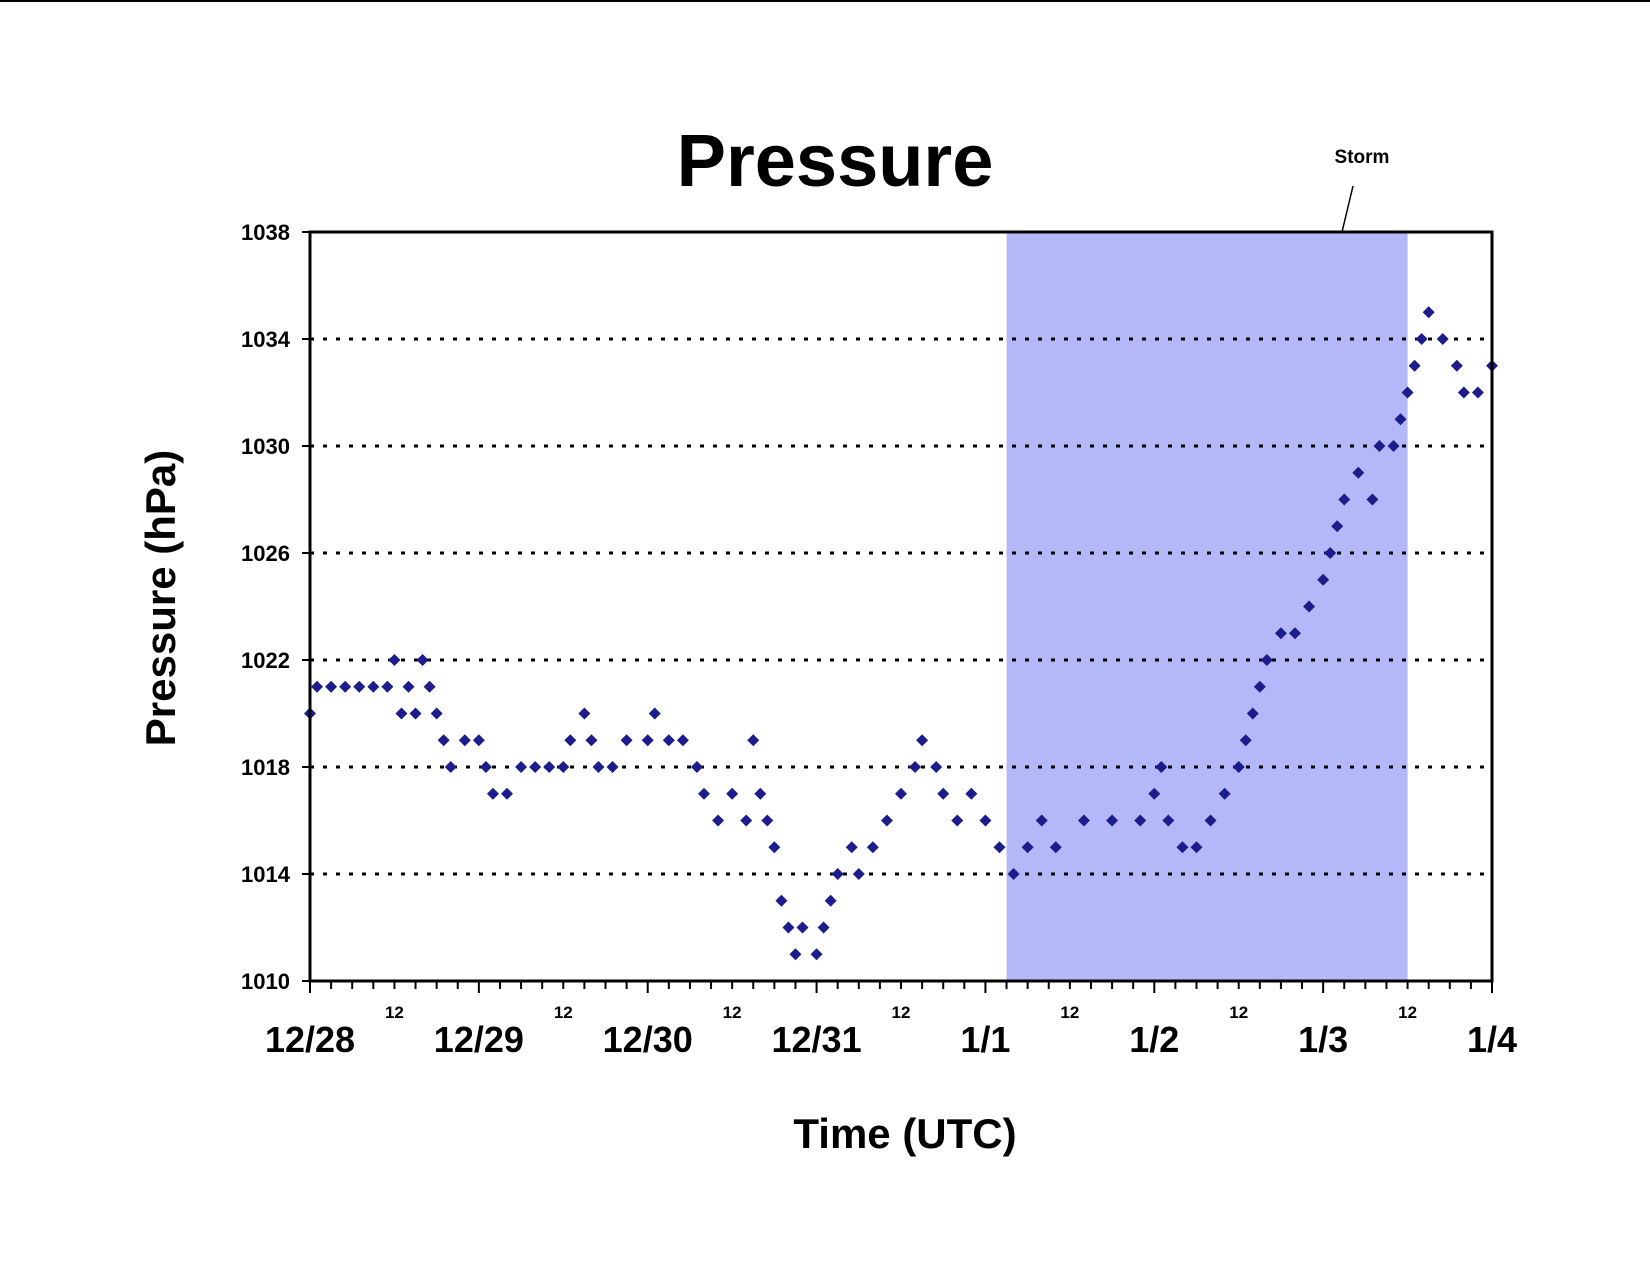 This screenshot has height=1275, width=1650. What do you see at coordinates (265, 660) in the screenshot?
I see `y-tick-label-1022: 1022` at bounding box center [265, 660].